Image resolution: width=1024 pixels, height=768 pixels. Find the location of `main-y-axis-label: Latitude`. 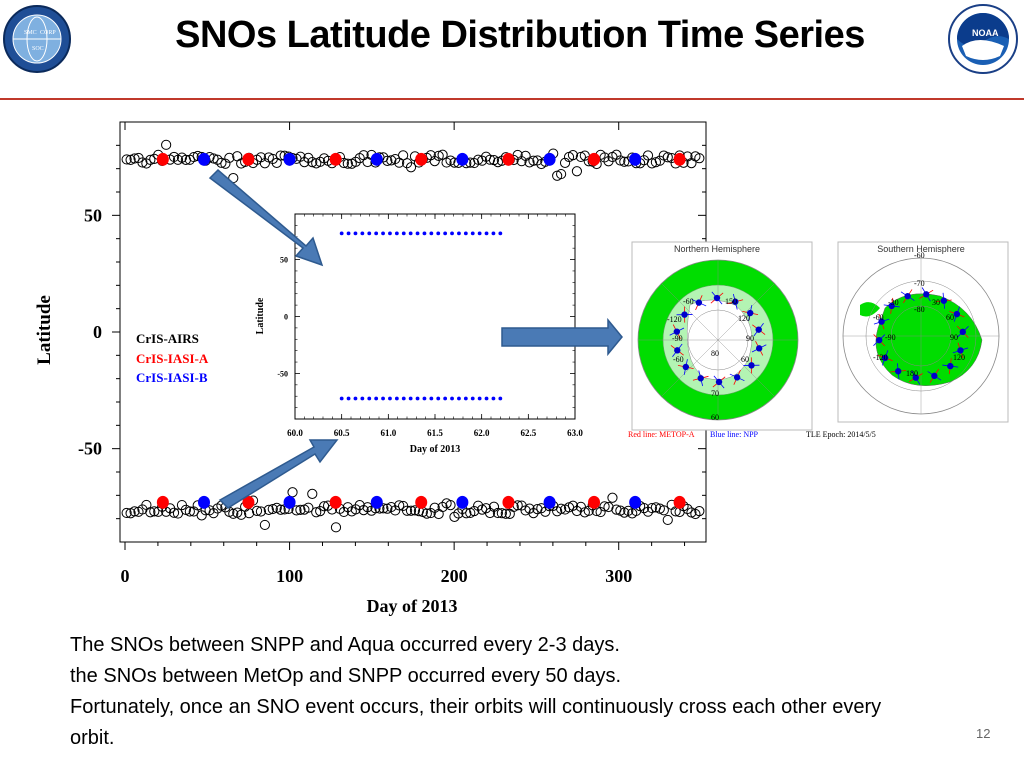

main-y-axis-label: Latitude is located at coordinates (44, 330).